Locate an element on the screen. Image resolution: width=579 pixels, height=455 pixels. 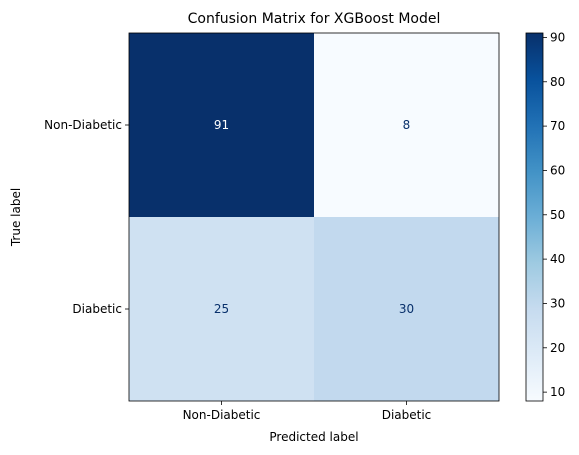
colorbar-tick-label: 20 is located at coordinates (557, 348).